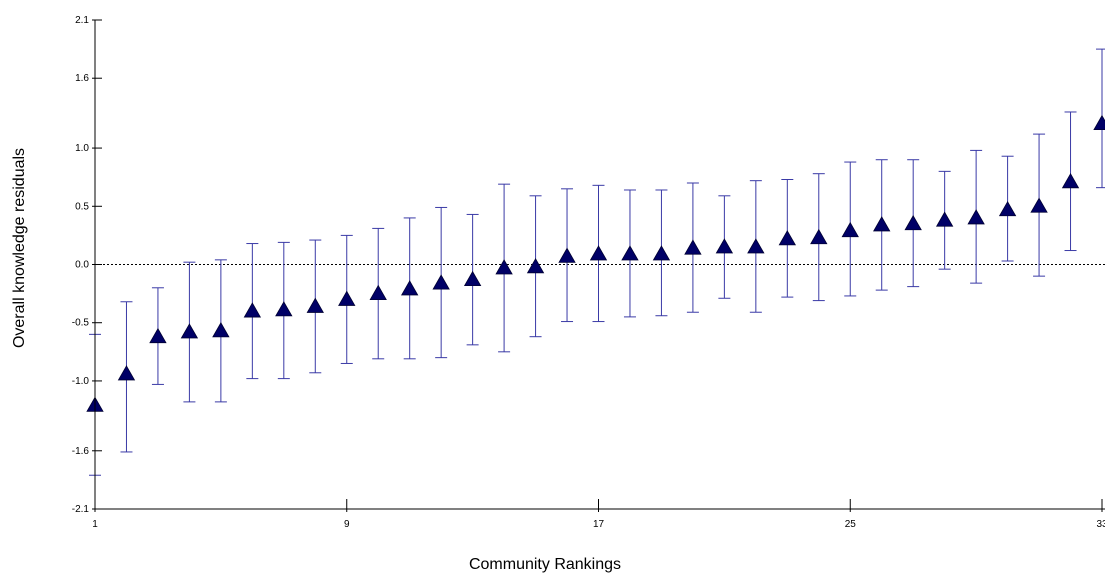 This screenshot has height=573, width=1105. Describe the element at coordinates (95, 524) in the screenshot. I see `x-tick-label: 1` at that location.